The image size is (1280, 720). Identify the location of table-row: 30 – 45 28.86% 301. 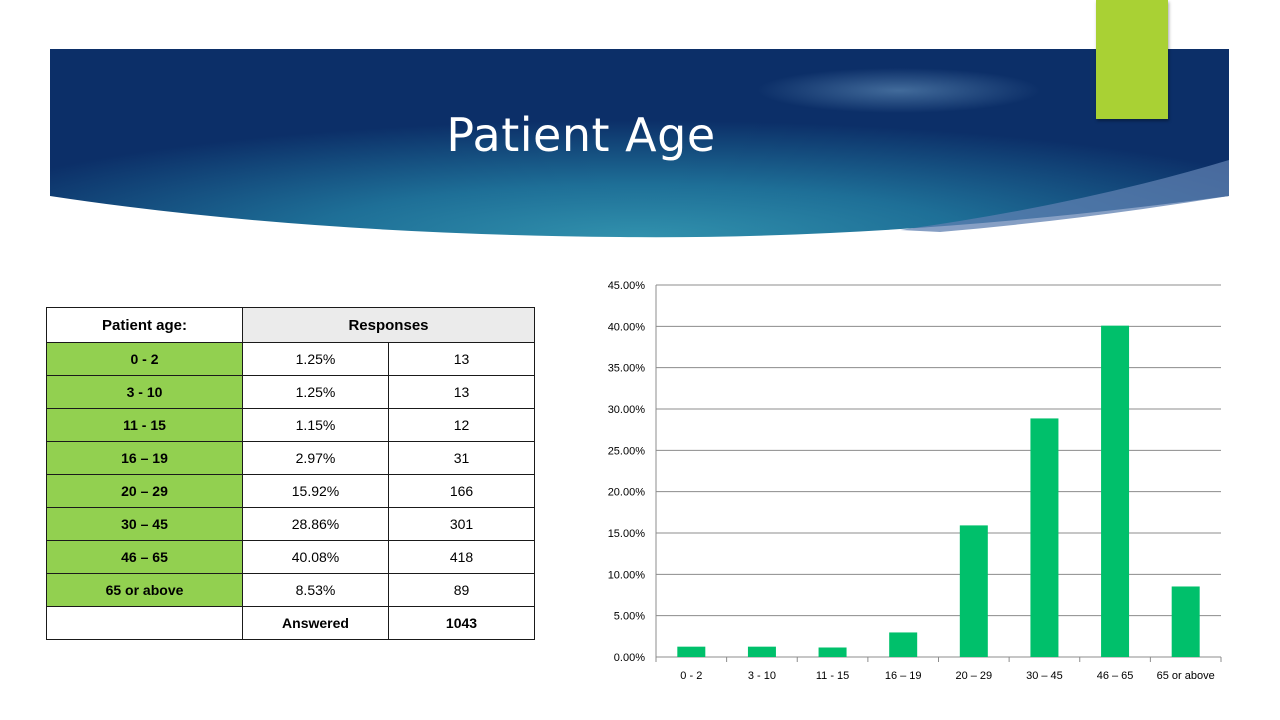
(290, 524).